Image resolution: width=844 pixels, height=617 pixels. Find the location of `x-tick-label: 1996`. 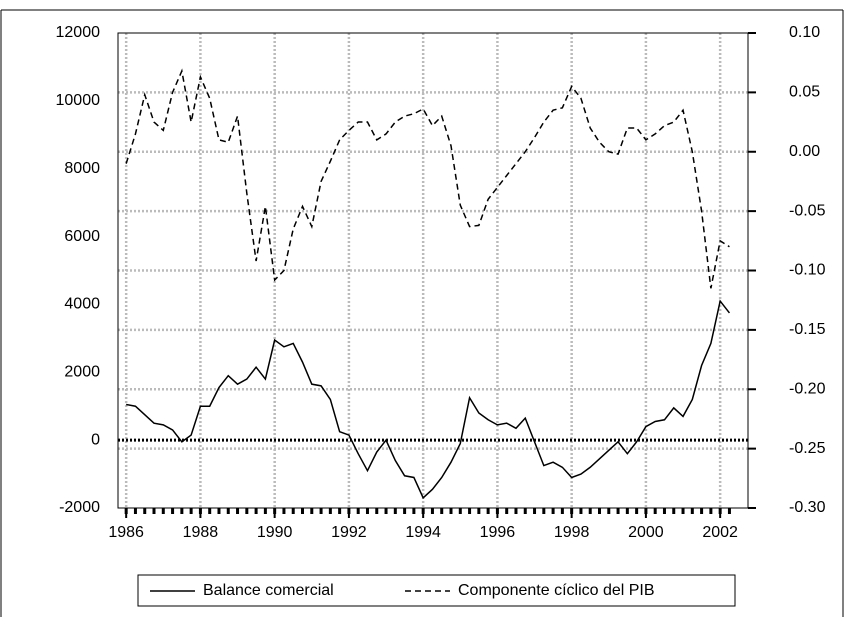

x-tick-label: 1996 is located at coordinates (498, 532).